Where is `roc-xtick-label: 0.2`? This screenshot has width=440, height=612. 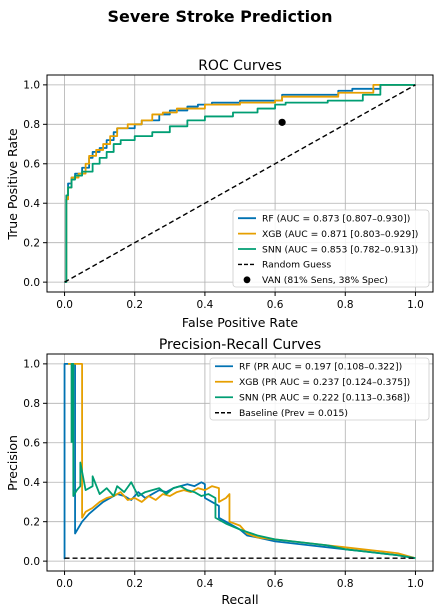
roc-xtick-label: 0.2 is located at coordinates (134, 305).